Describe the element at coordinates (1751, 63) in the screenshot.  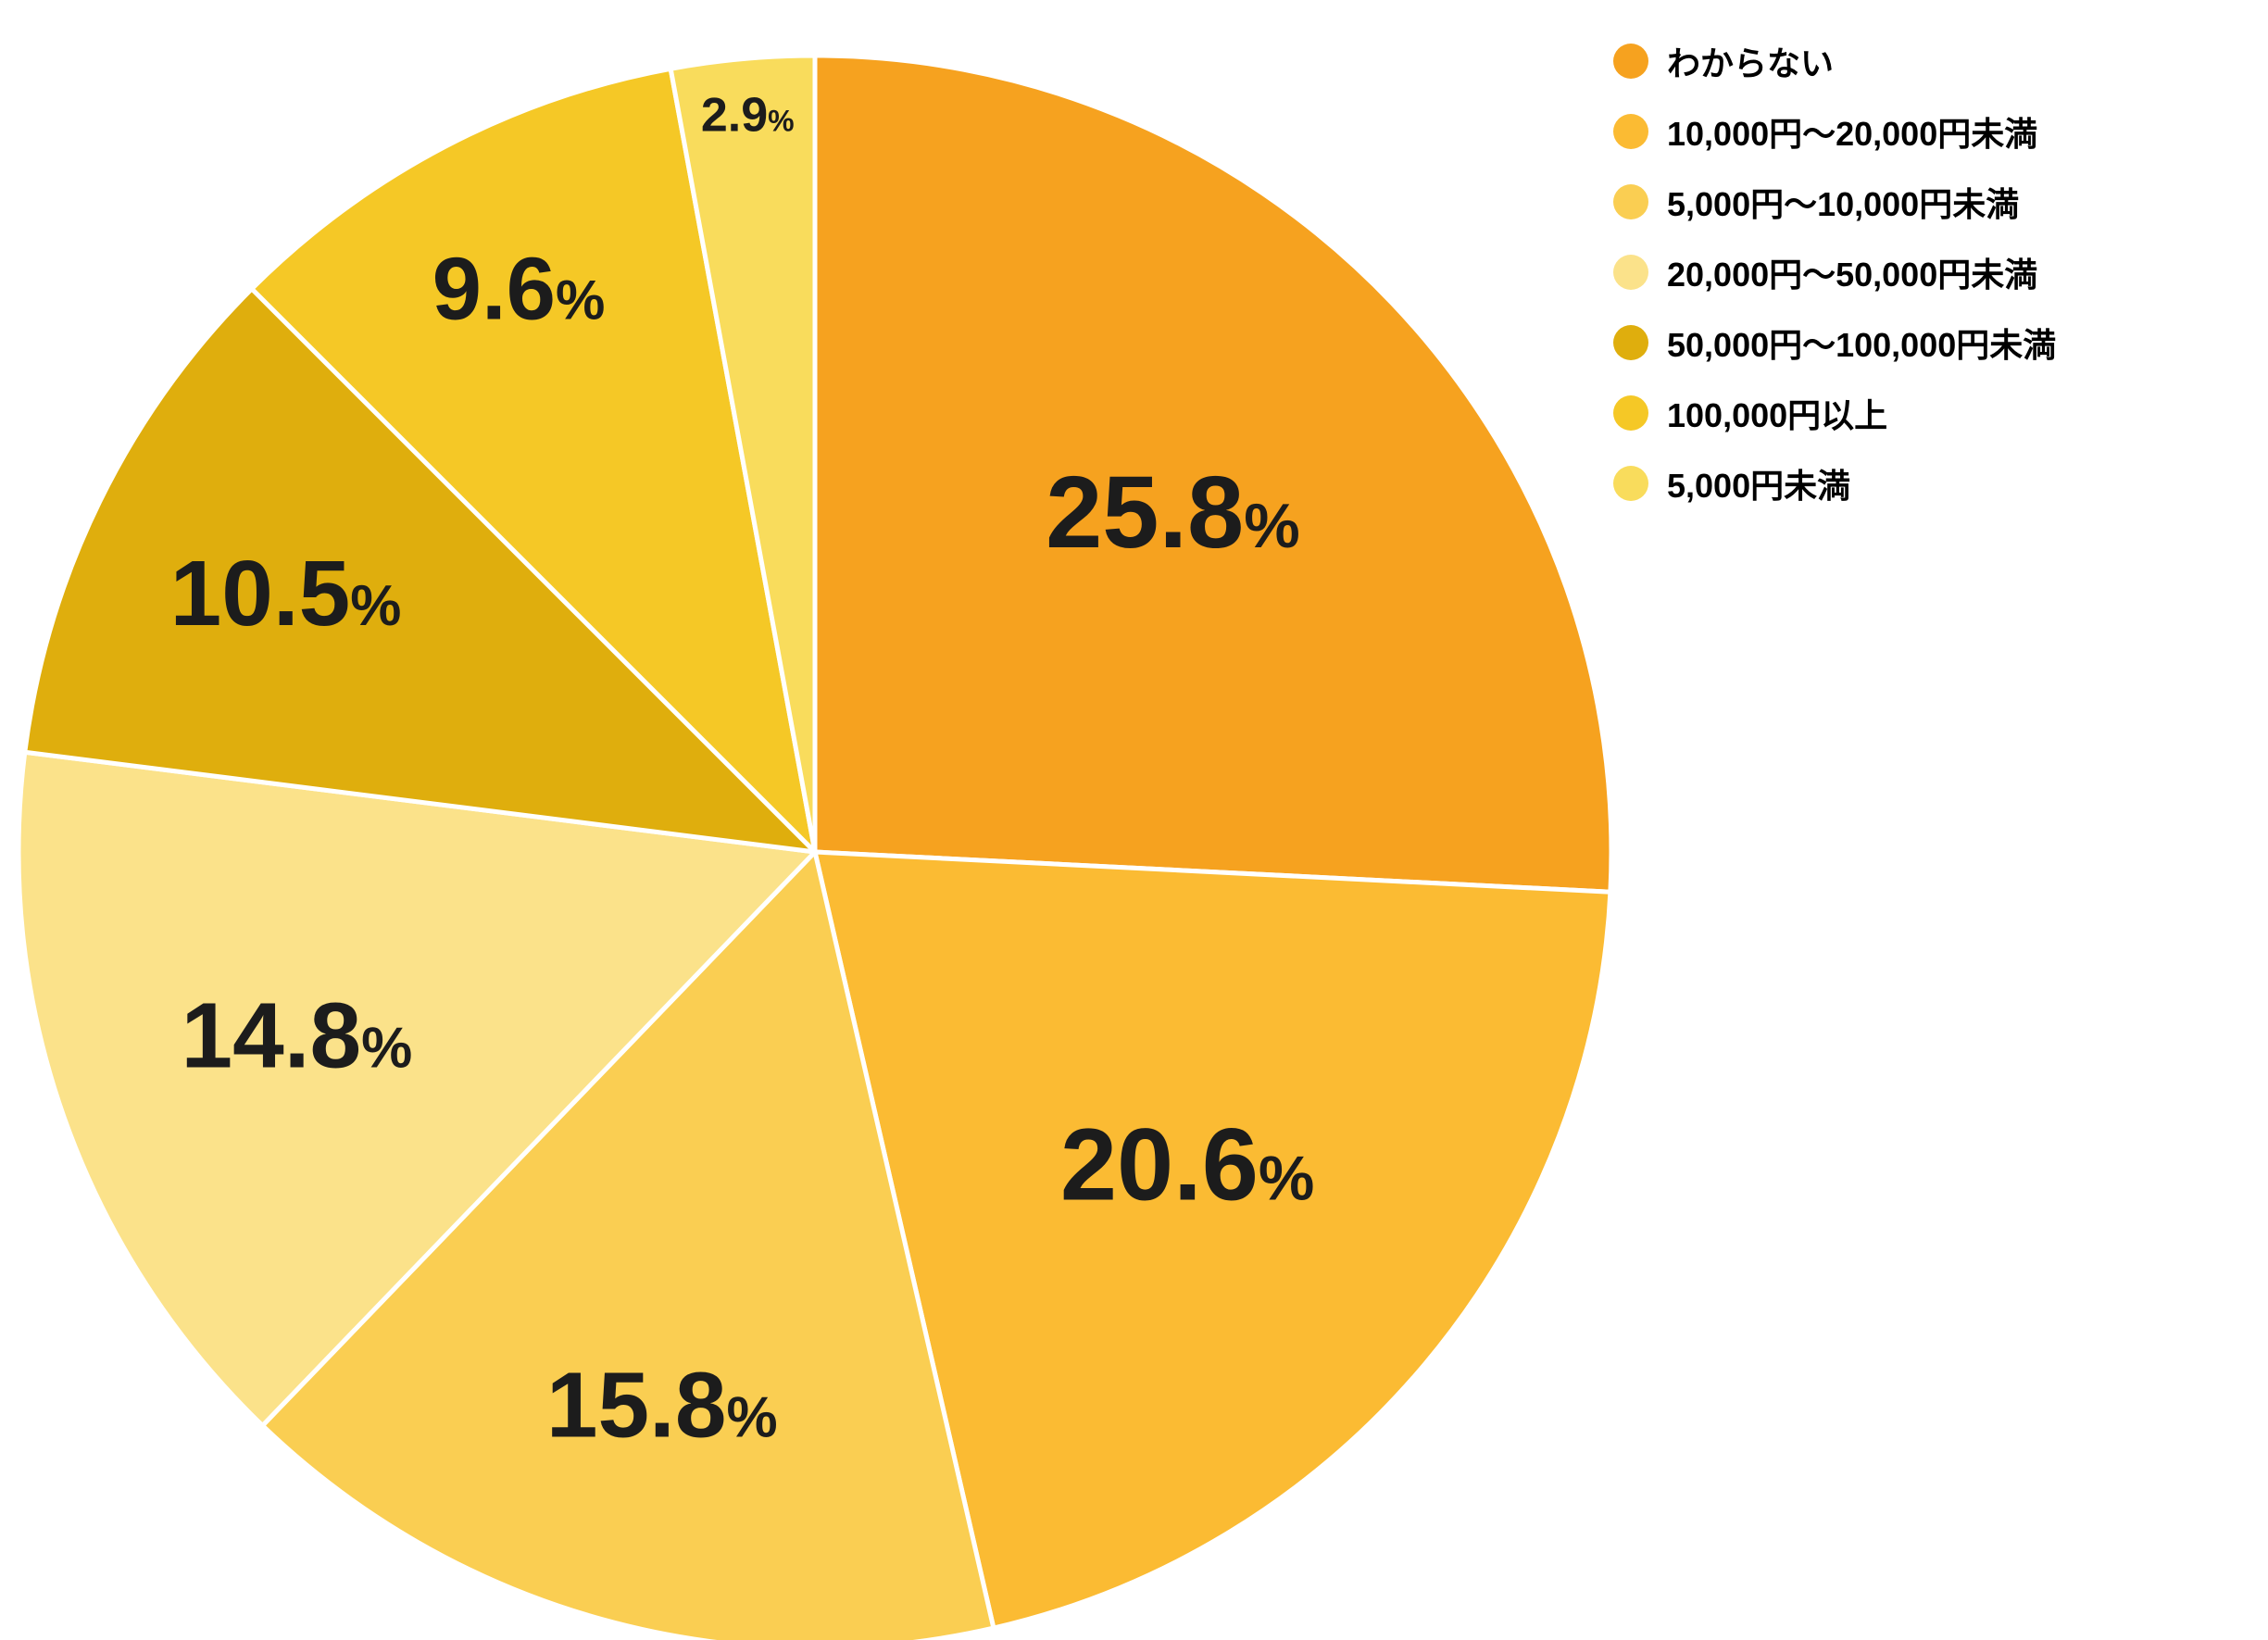
I see `legend-label: わからない` at that location.